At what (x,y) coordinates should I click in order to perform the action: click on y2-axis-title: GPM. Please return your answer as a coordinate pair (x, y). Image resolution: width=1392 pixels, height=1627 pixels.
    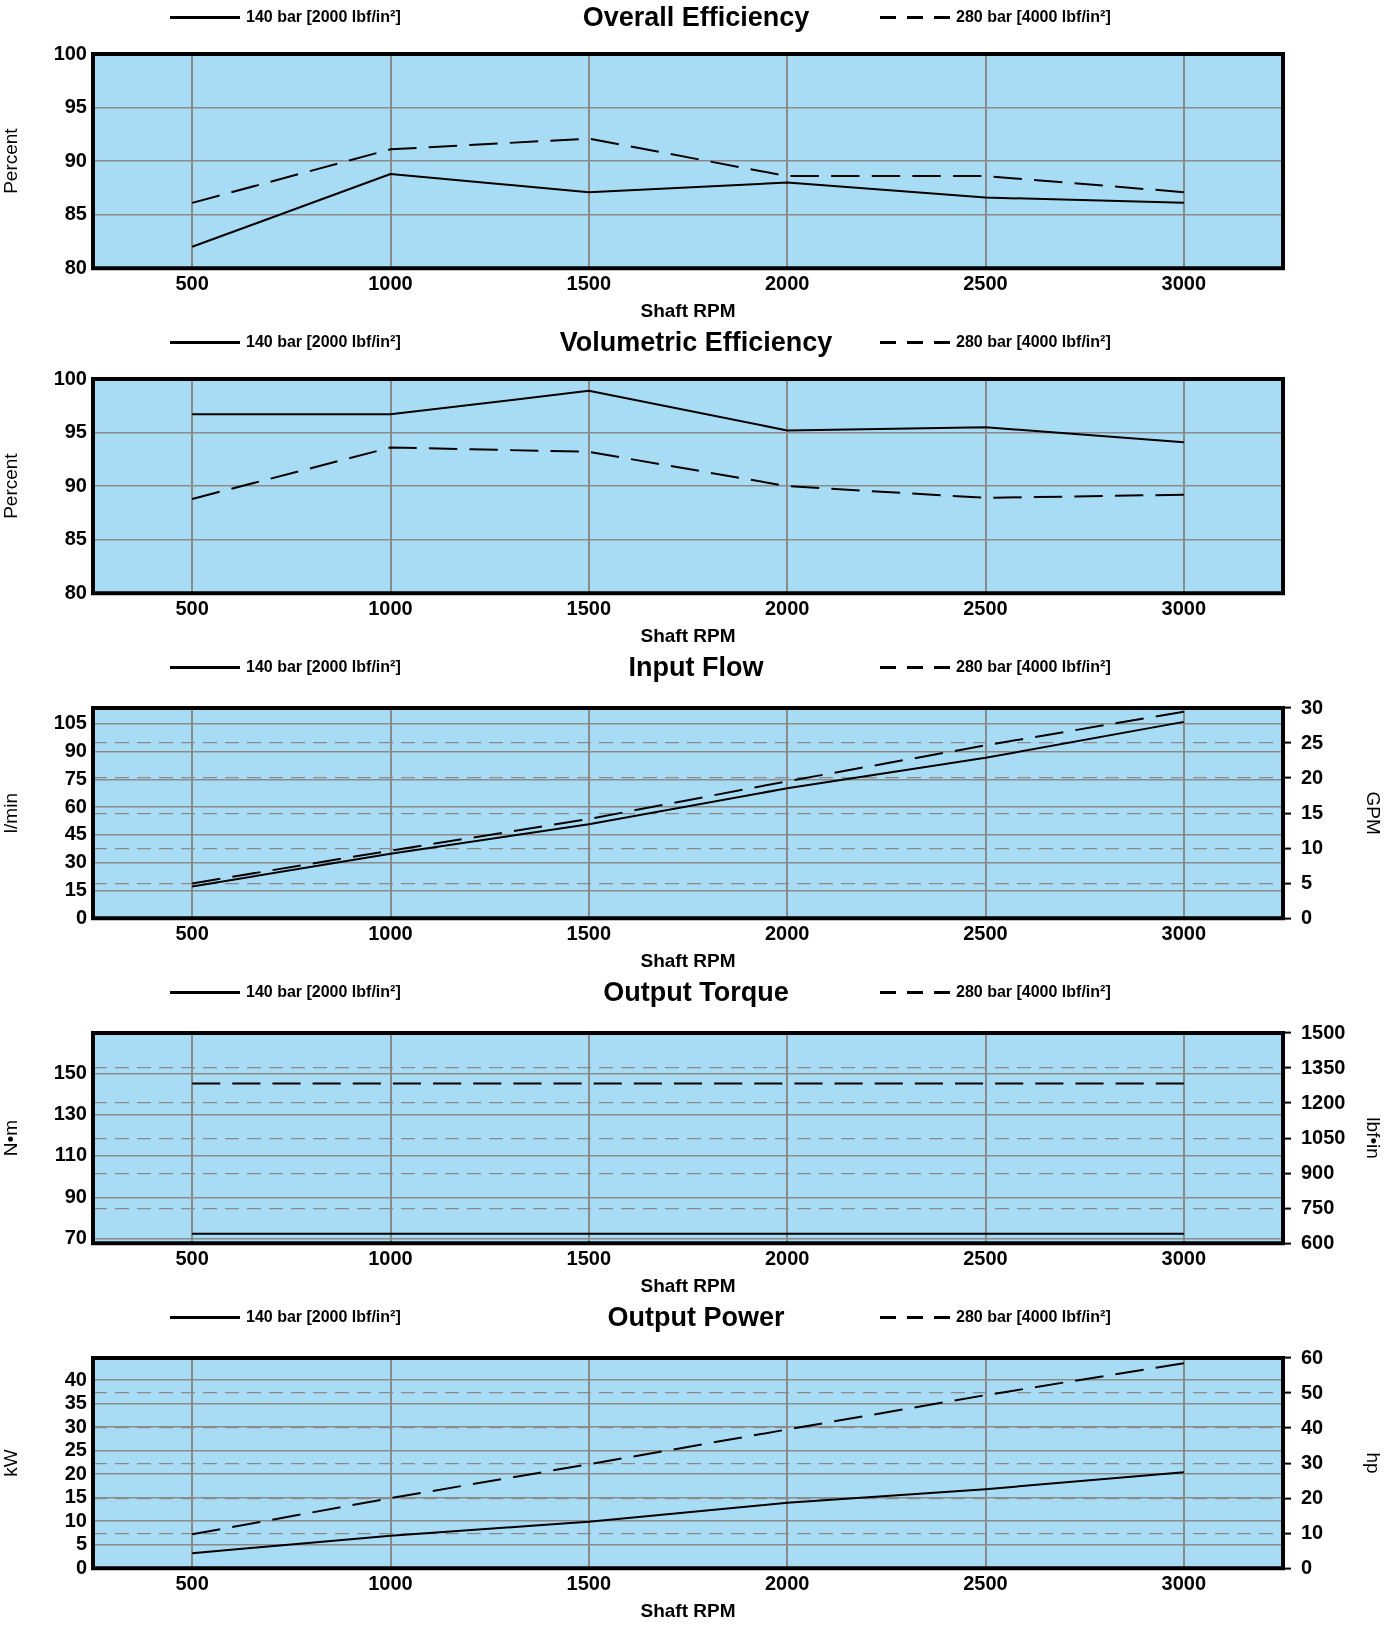
    Looking at the image, I should click on (1374, 813).